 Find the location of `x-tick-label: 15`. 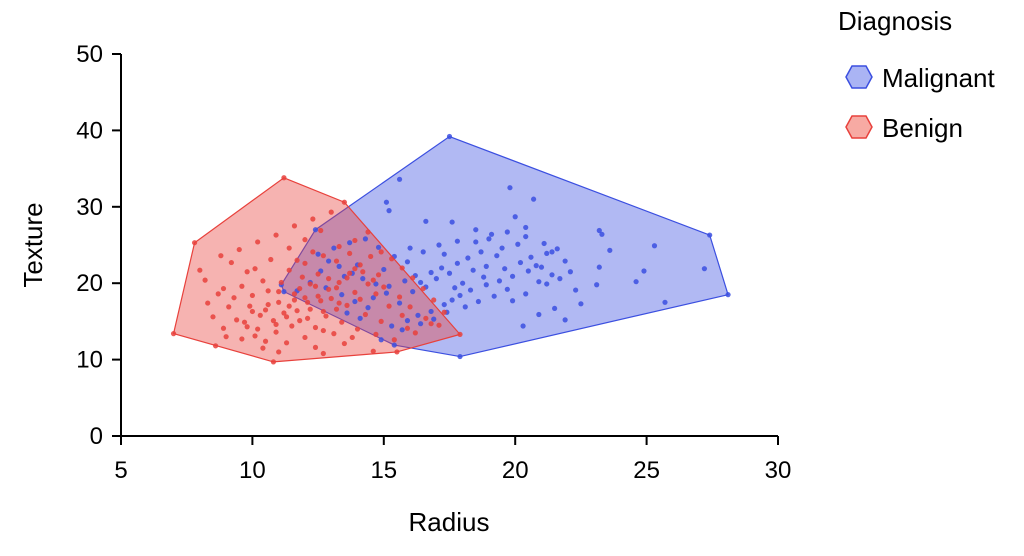

x-tick-label: 15 is located at coordinates (383, 470).